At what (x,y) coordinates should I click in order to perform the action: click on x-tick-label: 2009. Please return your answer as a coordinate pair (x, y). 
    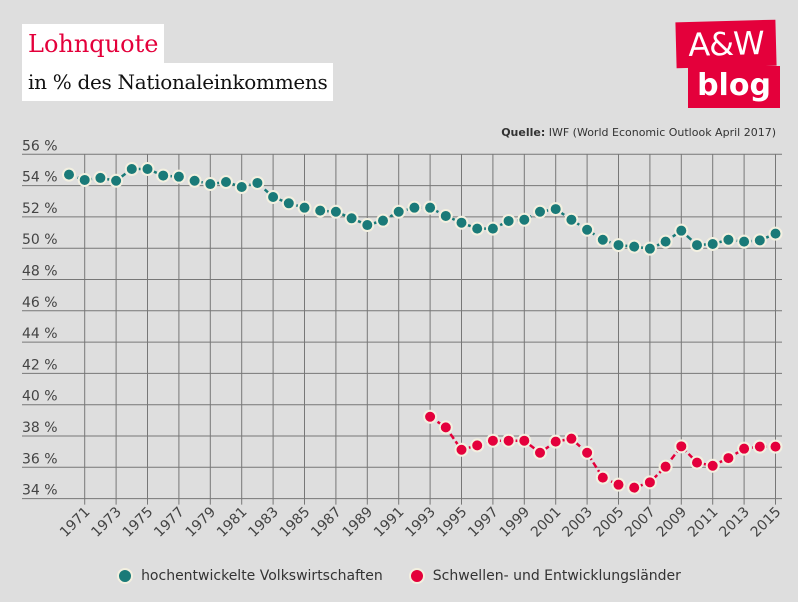
    Looking at the image, I should click on (672, 522).